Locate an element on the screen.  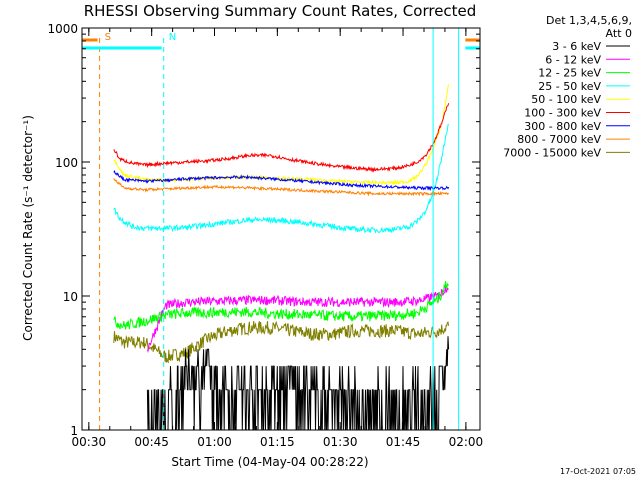
series-line-7000-15000-kev is located at coordinates (281, 342).